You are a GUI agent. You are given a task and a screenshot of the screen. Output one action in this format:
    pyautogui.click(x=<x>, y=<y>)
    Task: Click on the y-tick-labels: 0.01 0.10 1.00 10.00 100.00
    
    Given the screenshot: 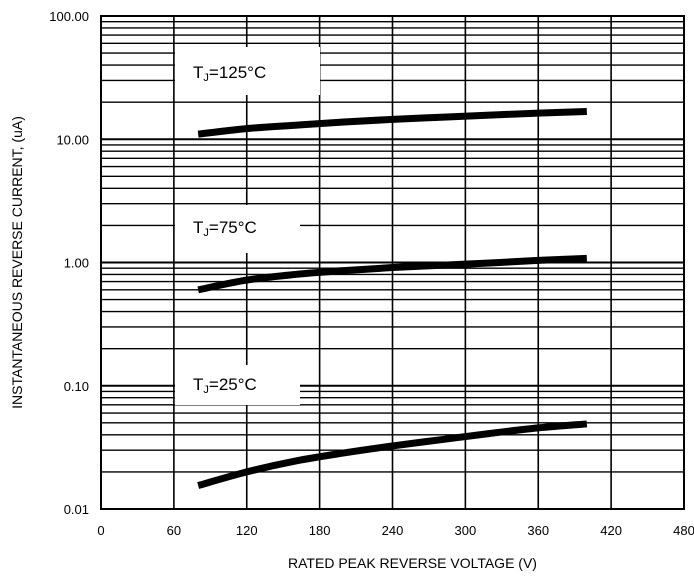 What is the action you would take?
    pyautogui.click(x=69, y=263)
    